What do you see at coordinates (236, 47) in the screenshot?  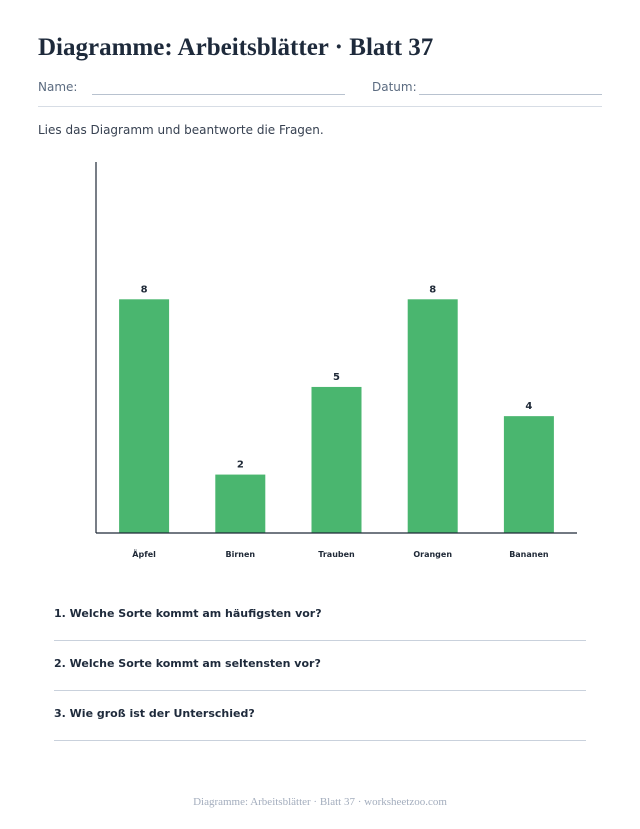 I see `page-title: Diagramme: Arbeitsblätter · Blatt 37` at bounding box center [236, 47].